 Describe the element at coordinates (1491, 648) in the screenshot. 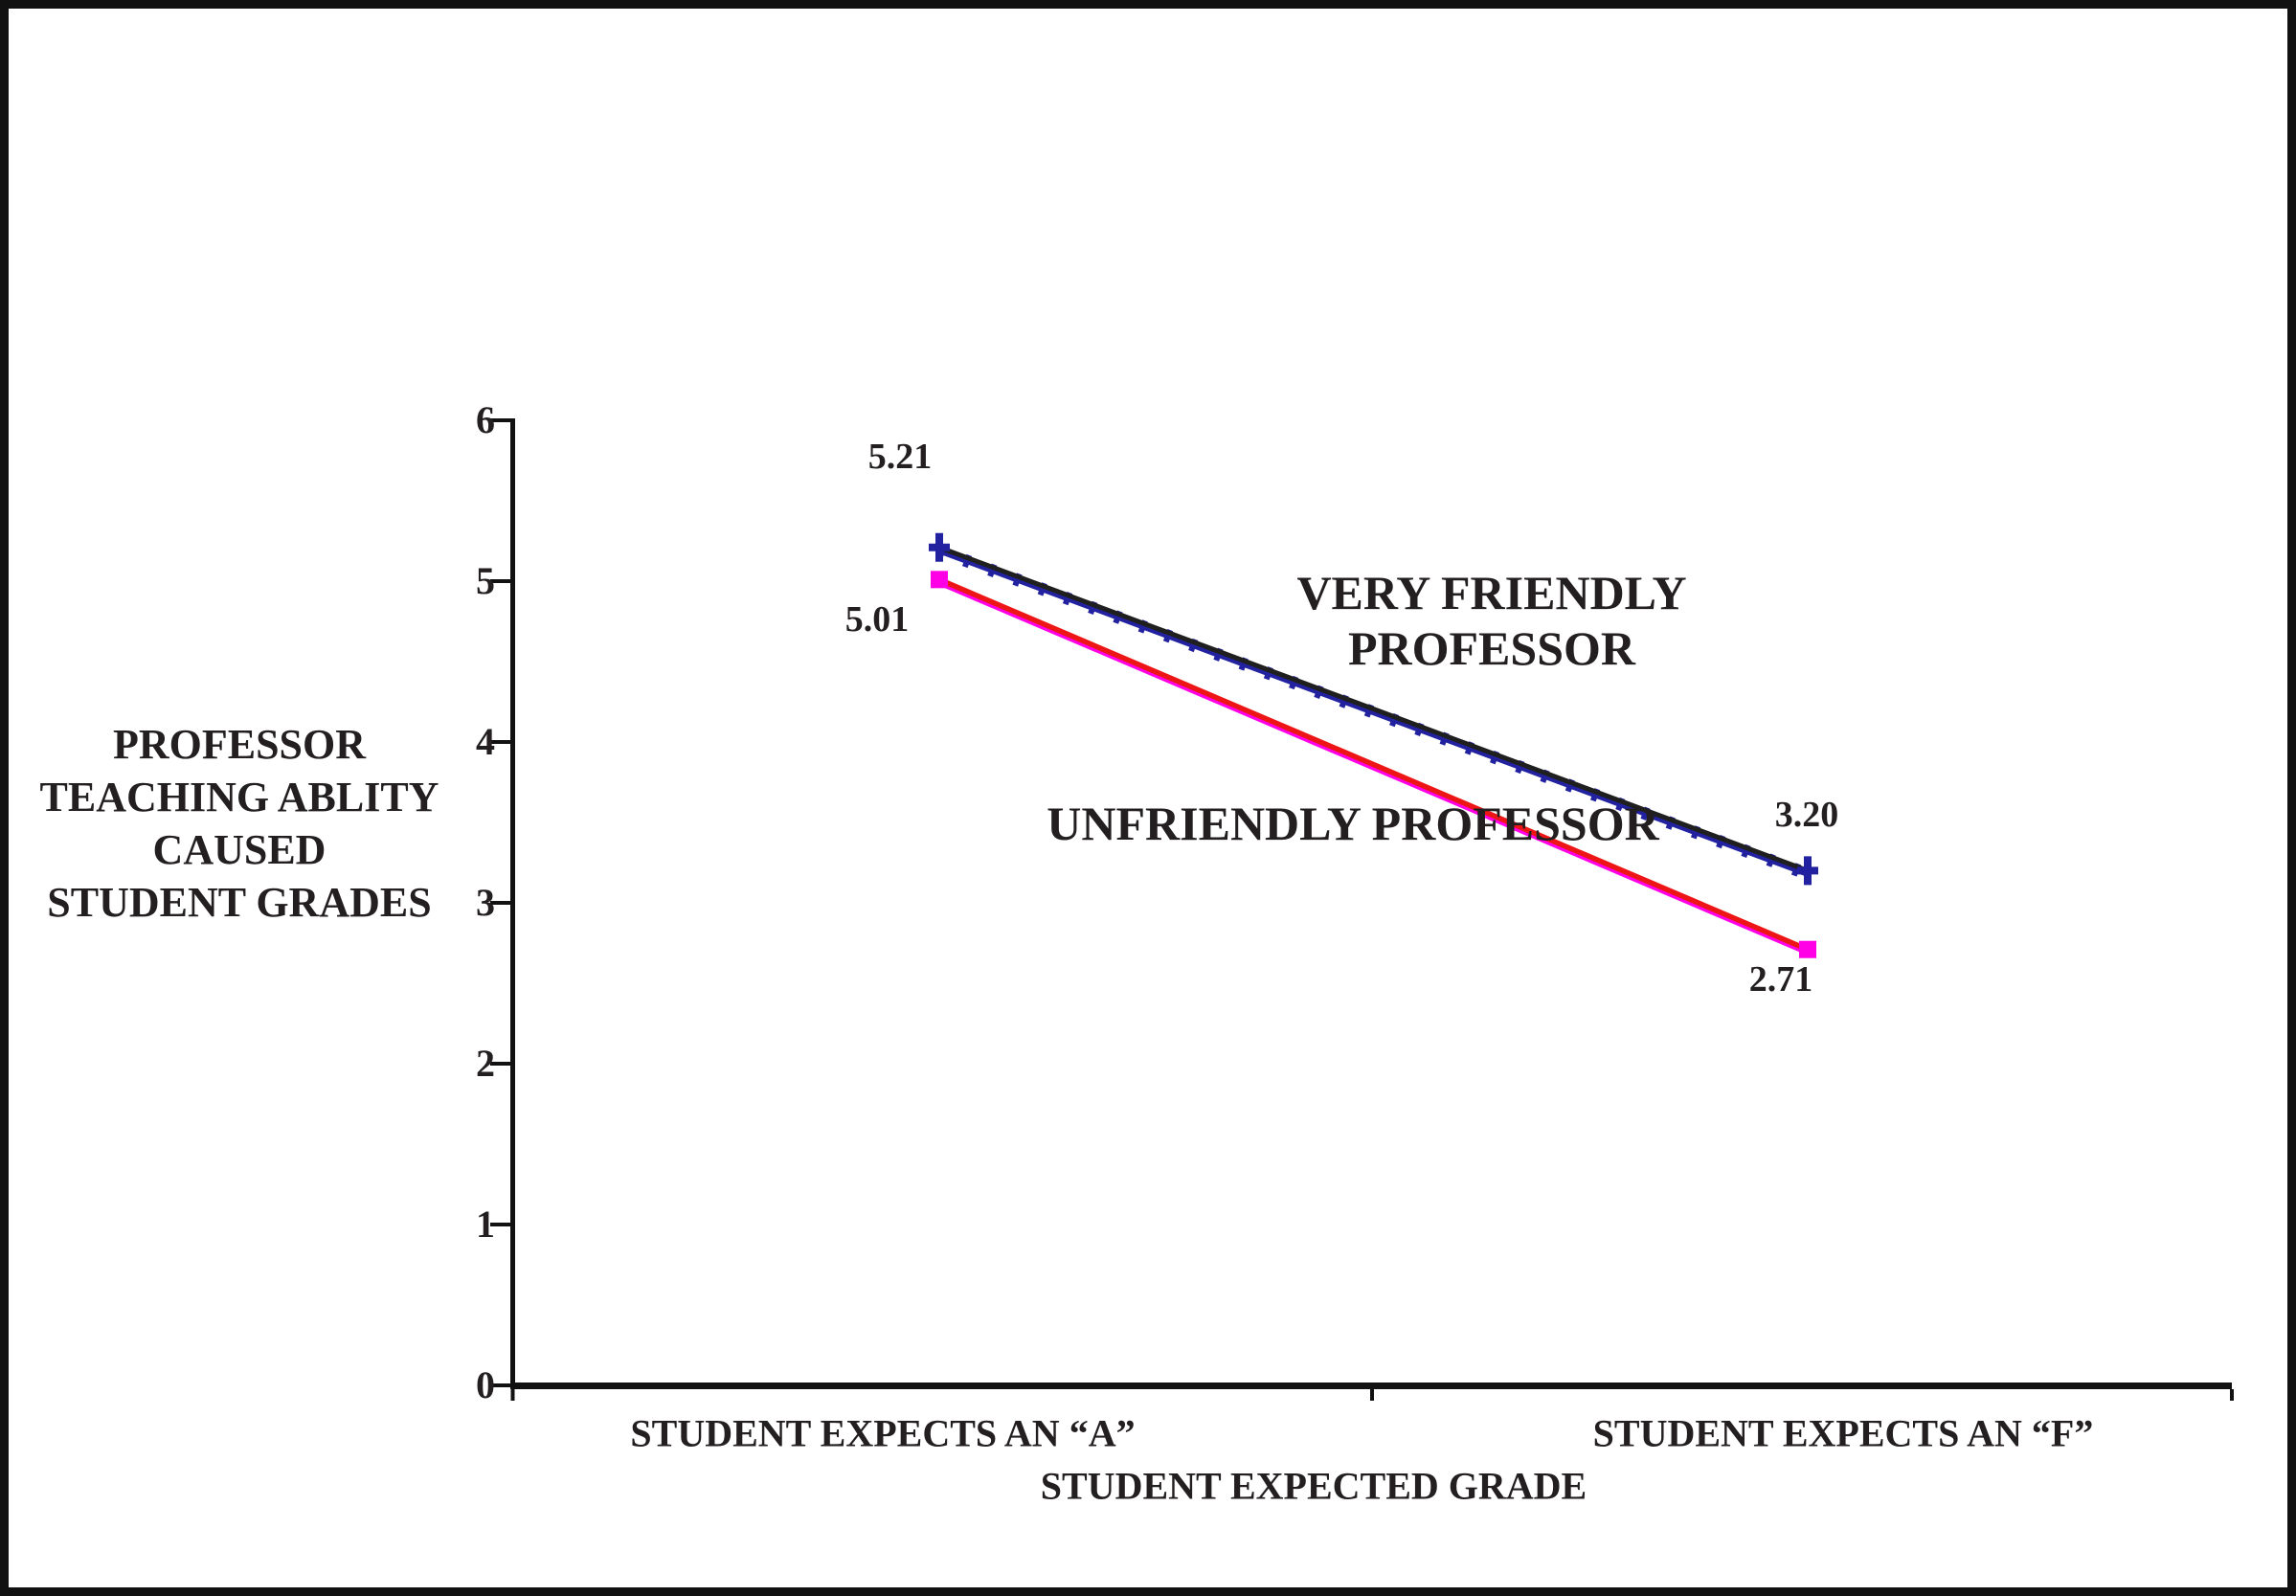

I see `series-annotation-very-friendly-line-2: PROFESSOR` at that location.